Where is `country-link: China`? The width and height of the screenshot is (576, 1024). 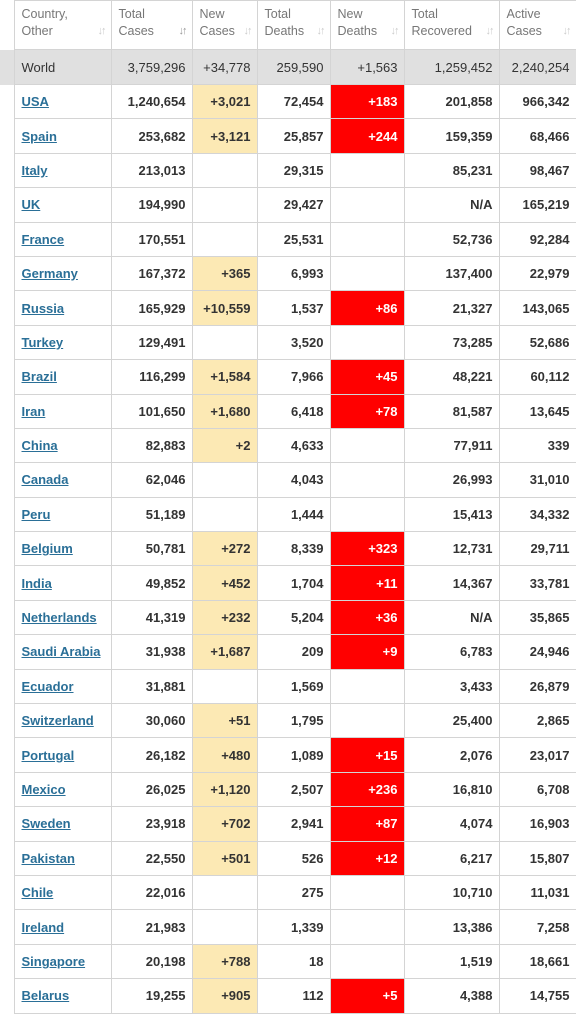 country-link: China is located at coordinates (39, 446).